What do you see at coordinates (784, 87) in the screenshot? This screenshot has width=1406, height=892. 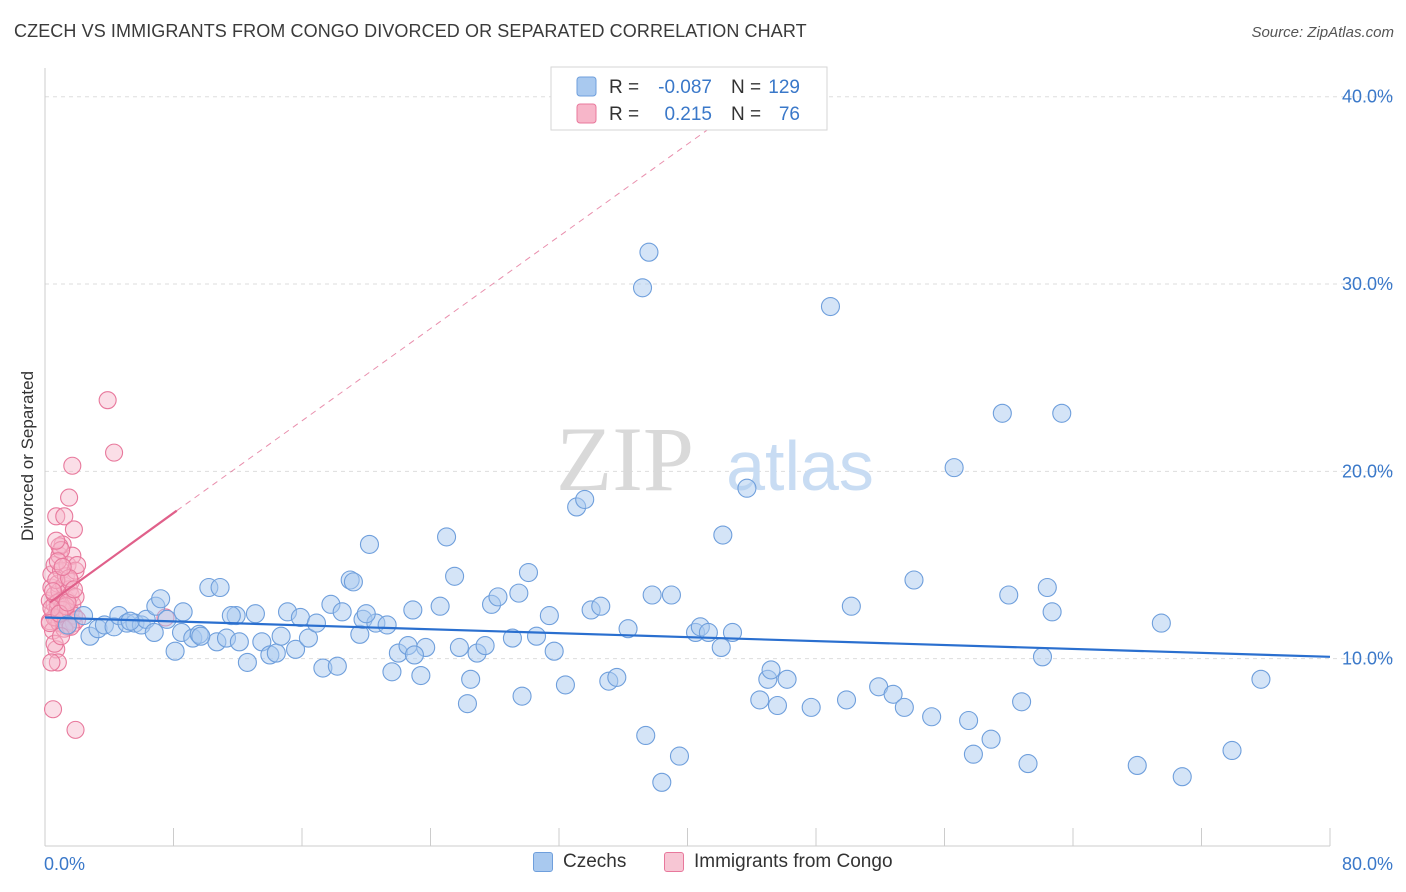 I see `legend-czech-n-value: 129` at bounding box center [784, 87].